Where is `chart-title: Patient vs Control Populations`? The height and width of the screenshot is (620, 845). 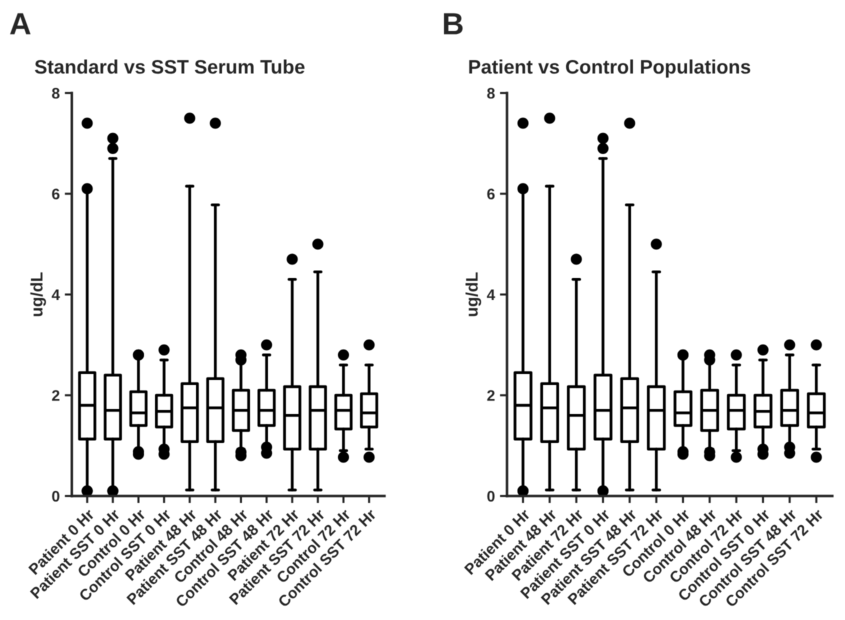
chart-title: Patient vs Control Populations is located at coordinates (609, 68).